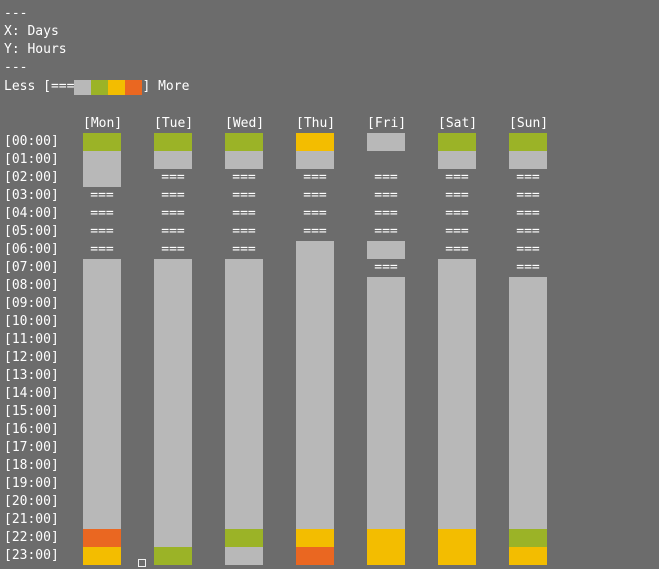 This screenshot has height=569, width=659. I want to click on heatmap-row: [10:00], so click(331, 322).